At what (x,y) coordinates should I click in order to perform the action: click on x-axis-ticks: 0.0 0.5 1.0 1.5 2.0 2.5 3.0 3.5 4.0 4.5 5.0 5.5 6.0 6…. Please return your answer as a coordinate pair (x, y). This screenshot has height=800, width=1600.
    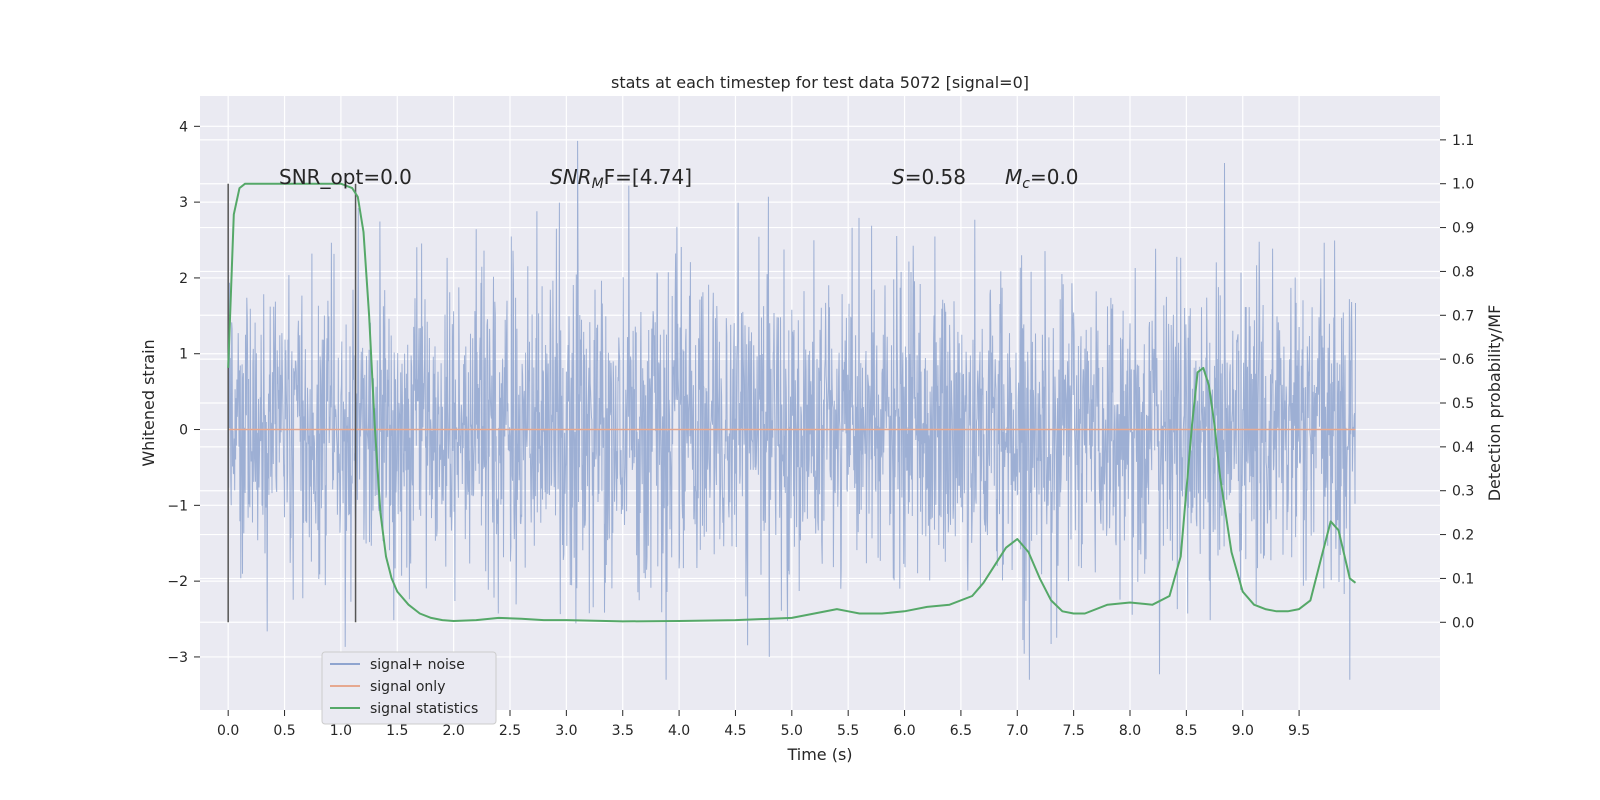
    Looking at the image, I should click on (763, 724).